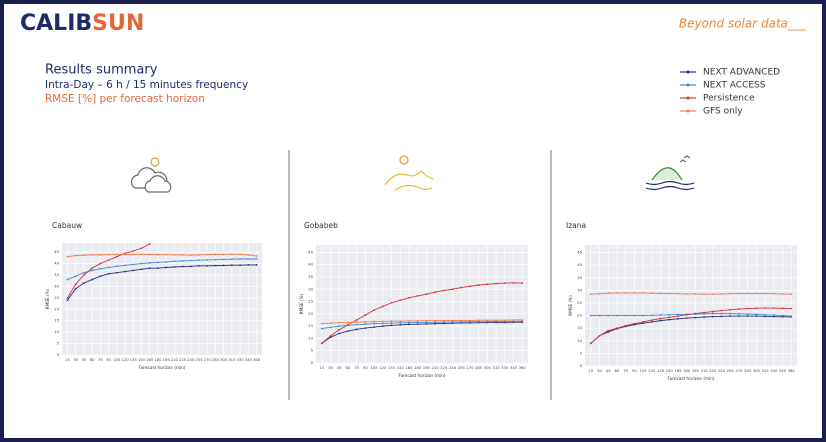 The height and width of the screenshot is (442, 826). I want to click on title: Results summary, so click(101, 70).